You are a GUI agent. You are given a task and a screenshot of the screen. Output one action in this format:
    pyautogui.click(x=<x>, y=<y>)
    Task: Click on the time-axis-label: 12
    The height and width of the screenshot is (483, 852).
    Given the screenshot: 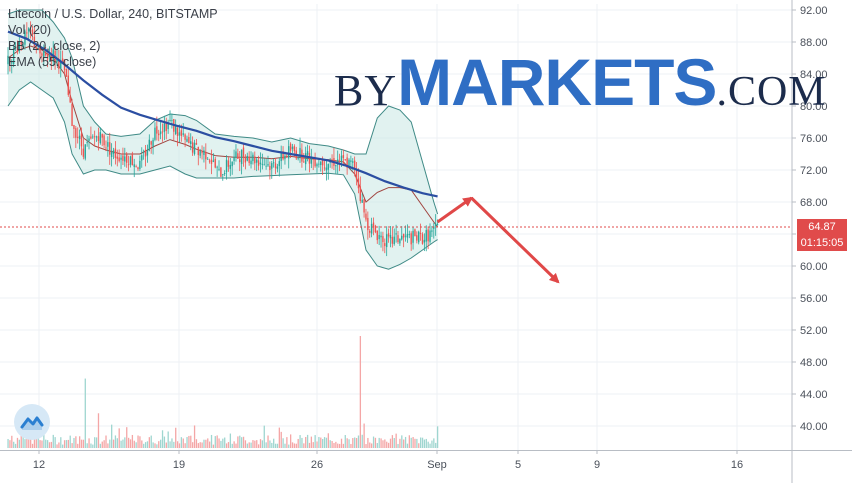 What is the action you would take?
    pyautogui.click(x=39, y=465)
    